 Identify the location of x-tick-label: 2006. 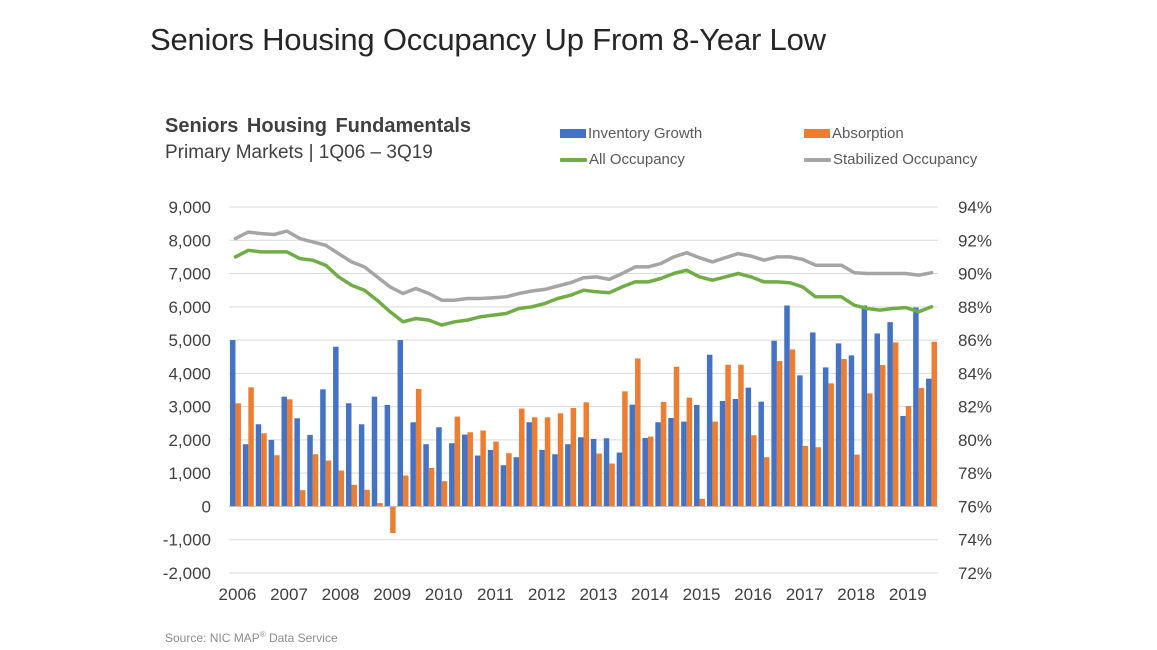
(238, 594).